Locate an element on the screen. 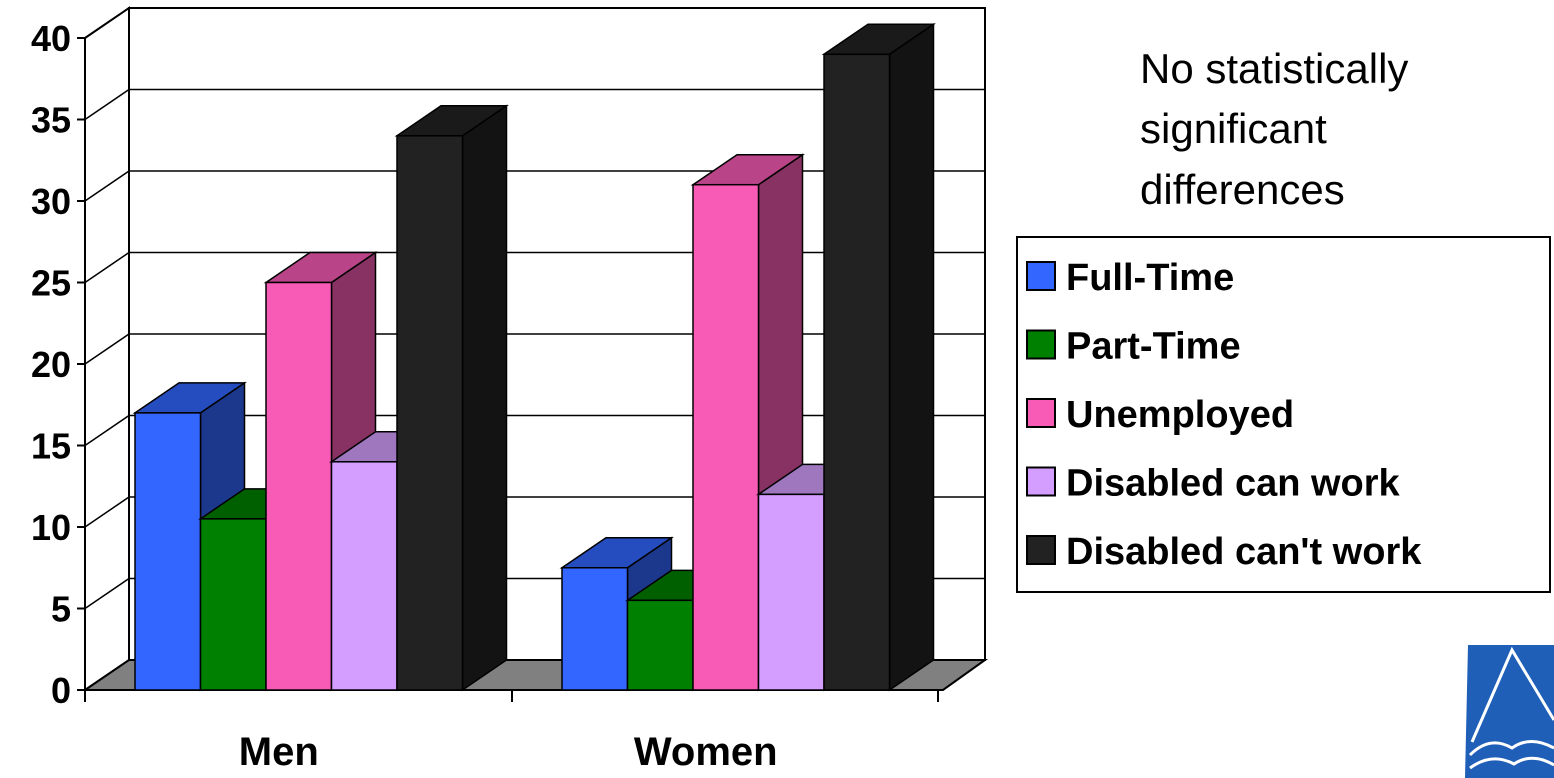  x-category-labels: Men Women is located at coordinates (508, 752).